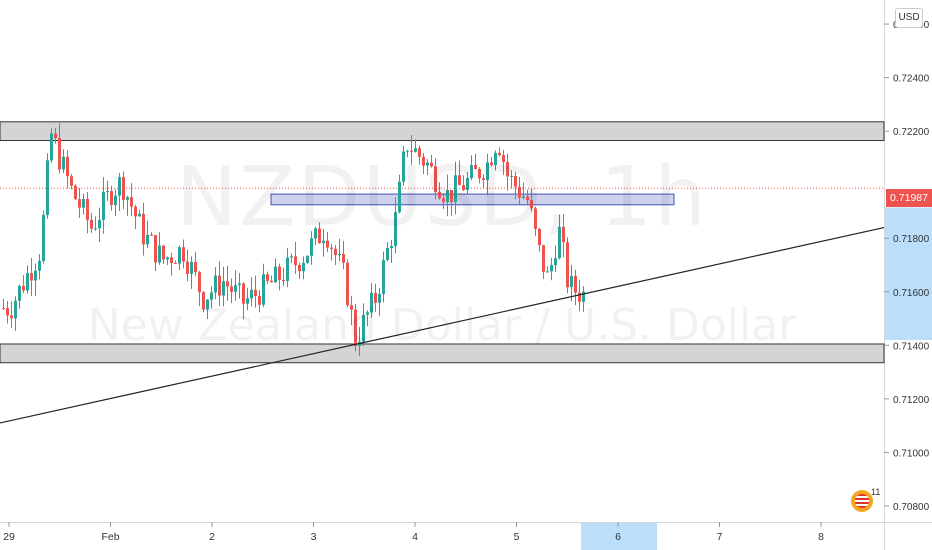  Describe the element at coordinates (472, 199) in the screenshot. I see `mid-zone` at that location.